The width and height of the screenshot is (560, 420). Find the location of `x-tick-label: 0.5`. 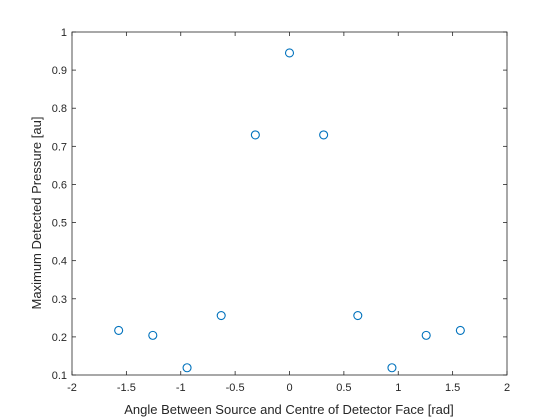

x-tick-label: 0.5 is located at coordinates (343, 388).